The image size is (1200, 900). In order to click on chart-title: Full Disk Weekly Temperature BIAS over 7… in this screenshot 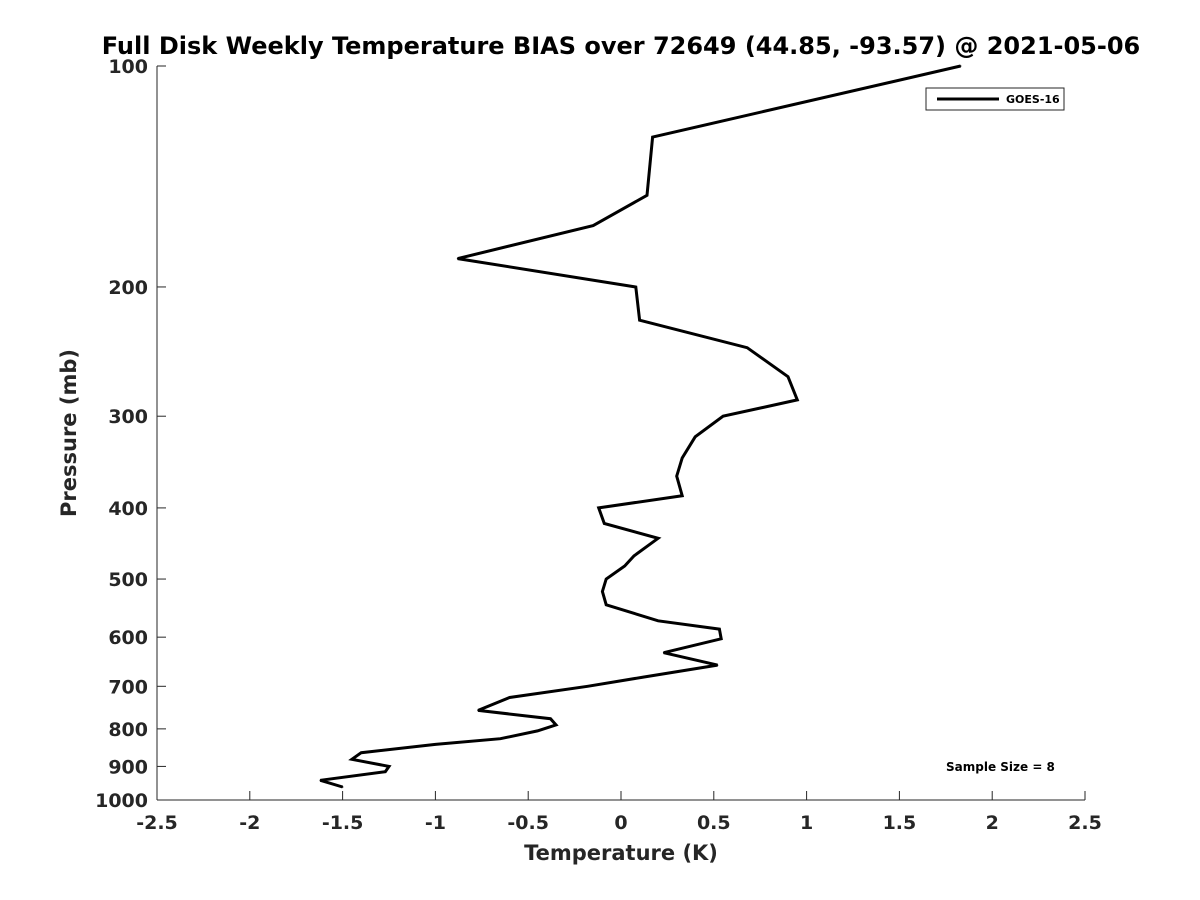, I will do `click(621, 46)`.